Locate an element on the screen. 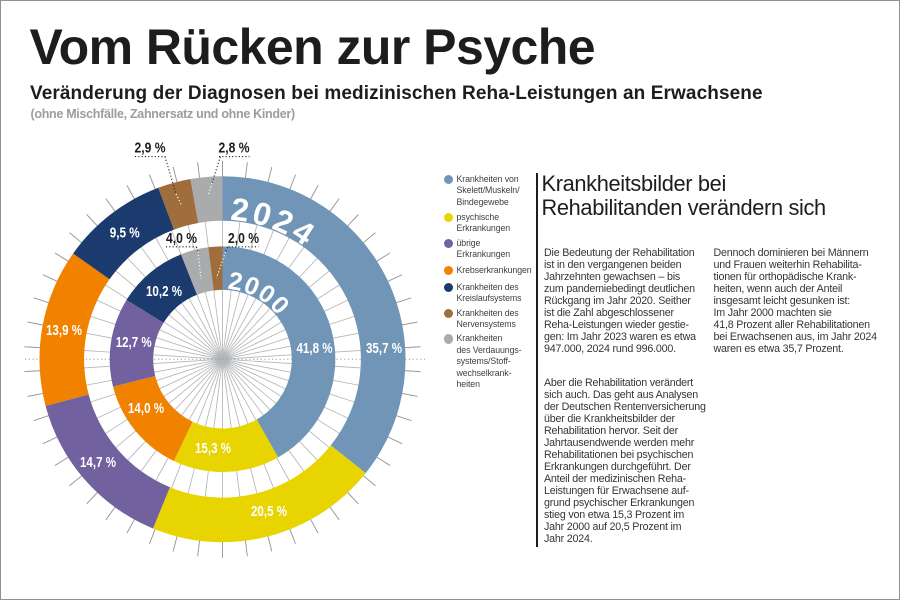 Image resolution: width=900 pixels, height=601 pixels. svg-text: 10,2 % is located at coordinates (164, 292).